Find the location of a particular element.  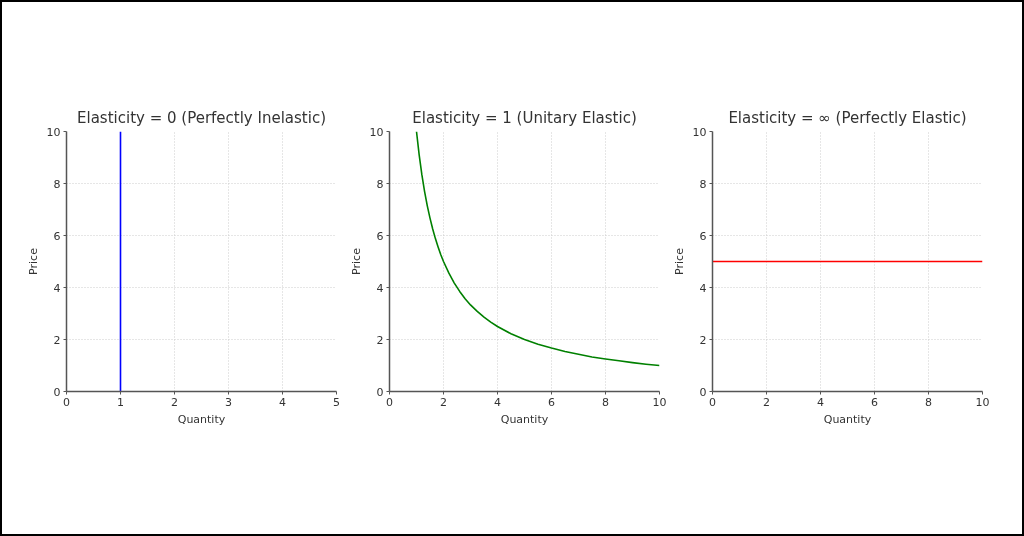

chart-title: Elasticity = ∞ (Perfectly Elastic) is located at coordinates (847, 117).